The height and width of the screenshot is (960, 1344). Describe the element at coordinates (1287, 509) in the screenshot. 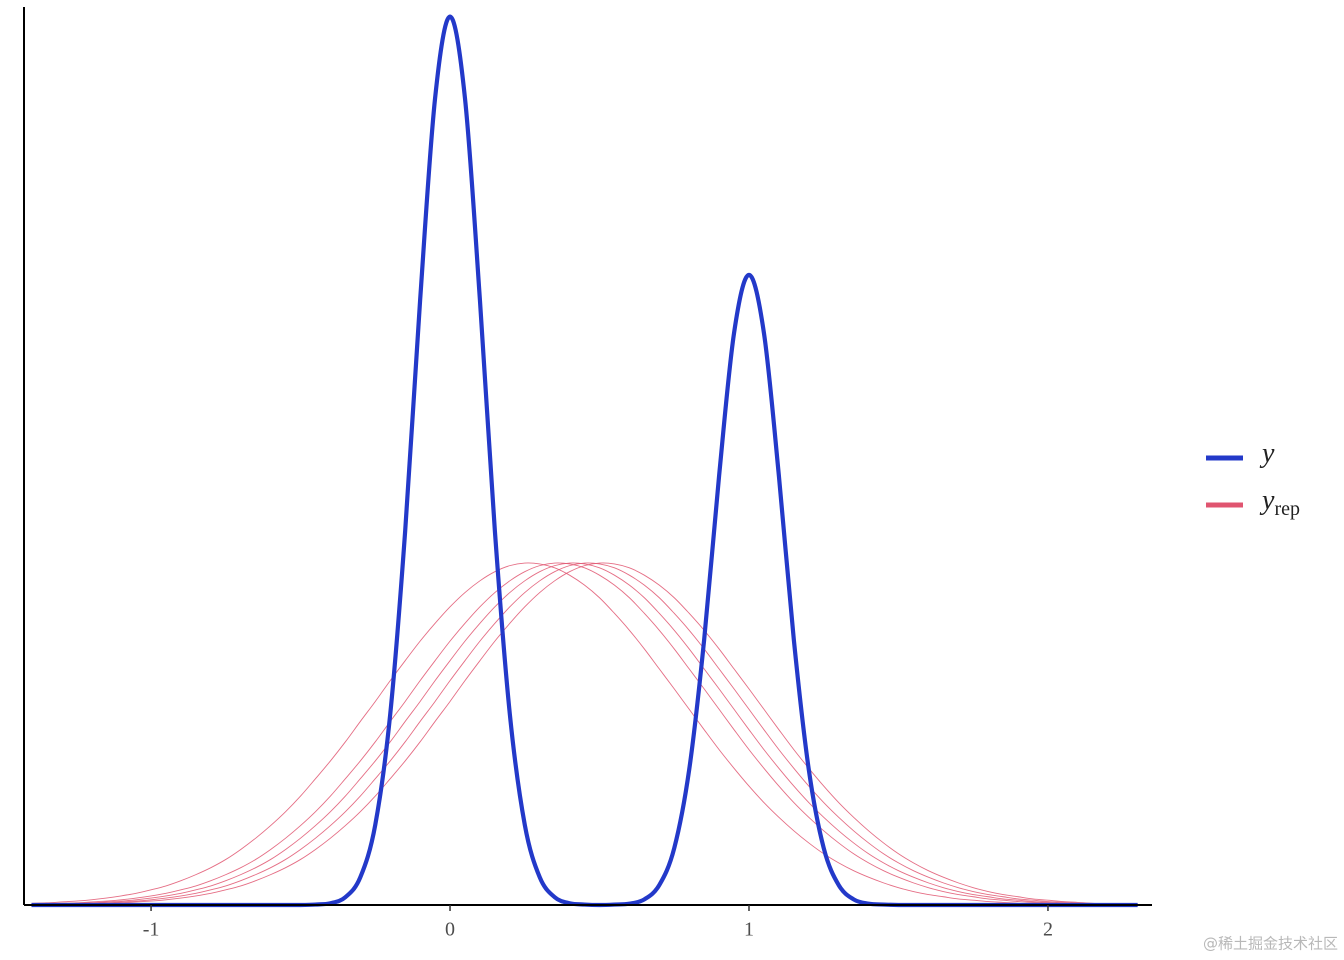

I see `legend-subscript: rep` at that location.